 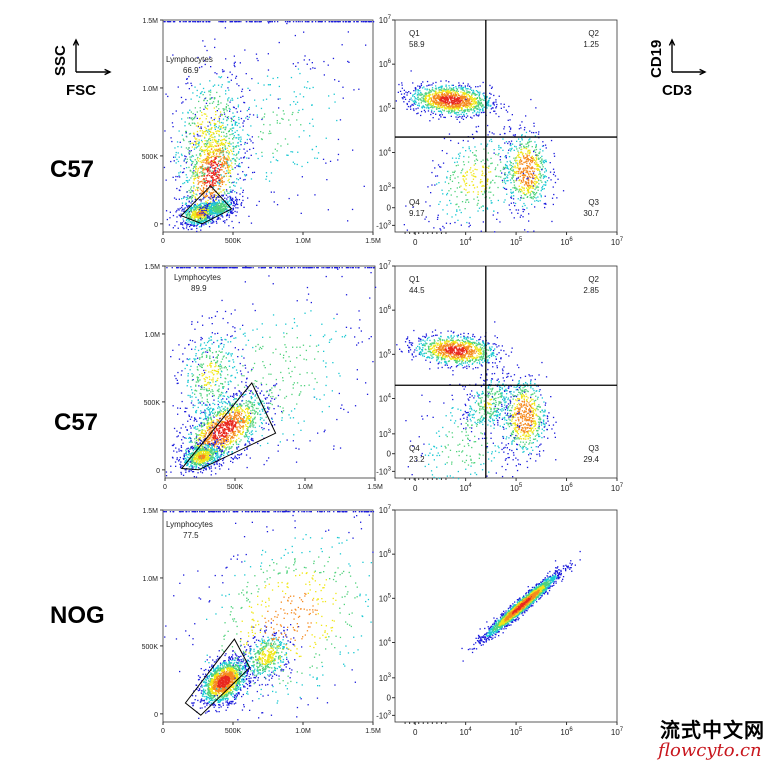 What do you see at coordinates (591, 213) in the screenshot?
I see `quadrant-percent: 30.7` at bounding box center [591, 213].